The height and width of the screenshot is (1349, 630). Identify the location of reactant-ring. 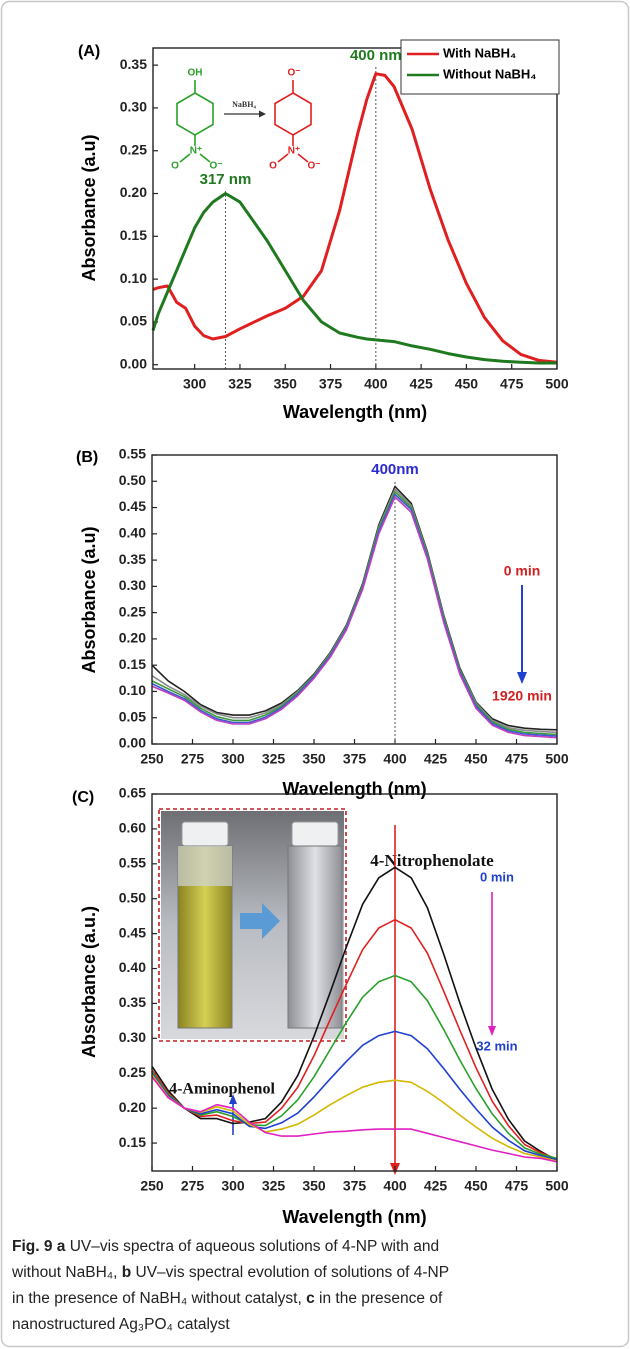
(195, 114).